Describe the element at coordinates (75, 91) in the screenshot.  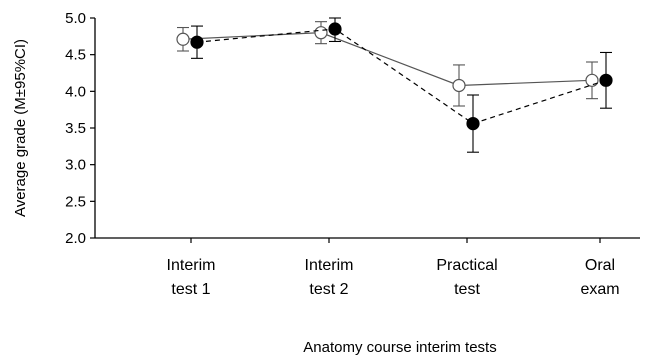
I see `y-tick-label: 4.0` at that location.